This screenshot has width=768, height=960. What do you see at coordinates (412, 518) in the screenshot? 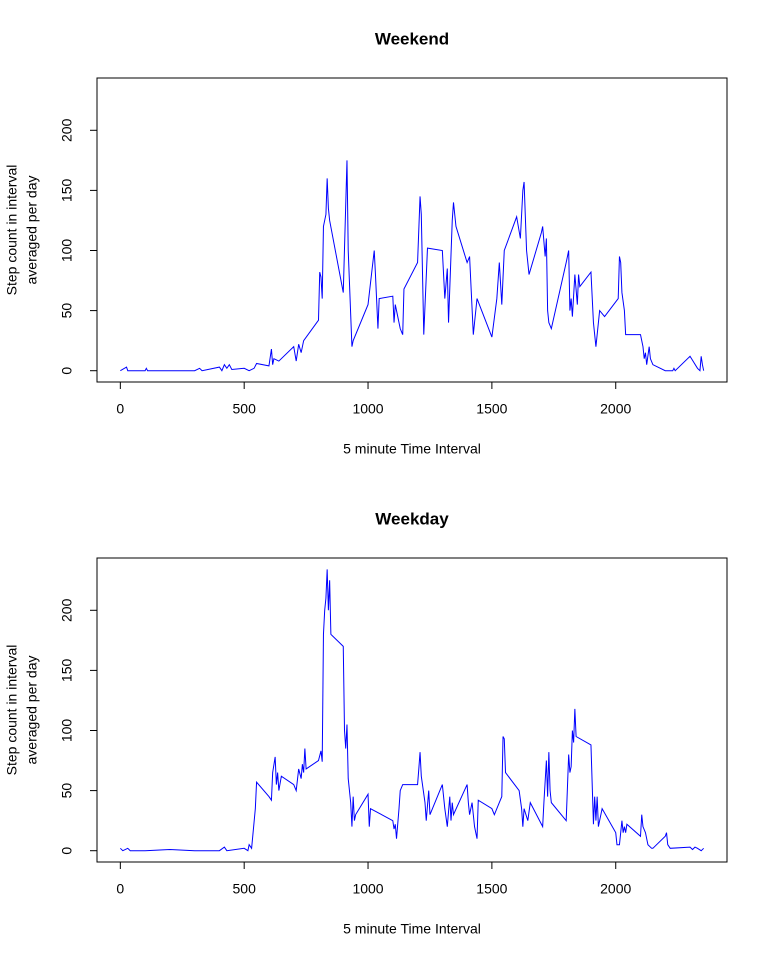
I see `chart-title: Weekday` at bounding box center [412, 518].